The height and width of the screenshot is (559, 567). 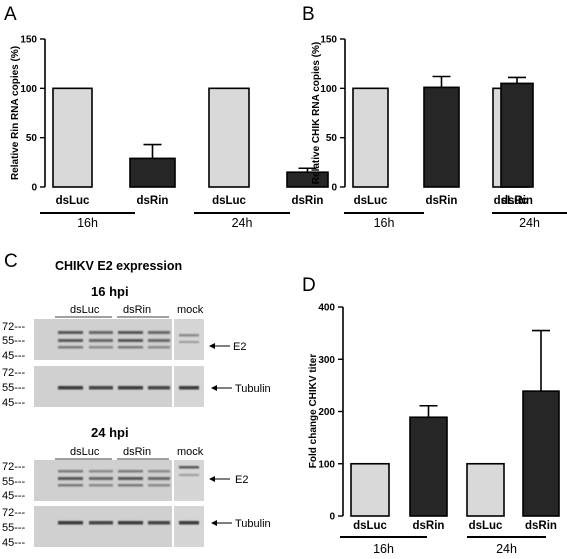 I want to click on chart-d-ylabel: Fold change CHIKV titer, so click(x=313, y=411).